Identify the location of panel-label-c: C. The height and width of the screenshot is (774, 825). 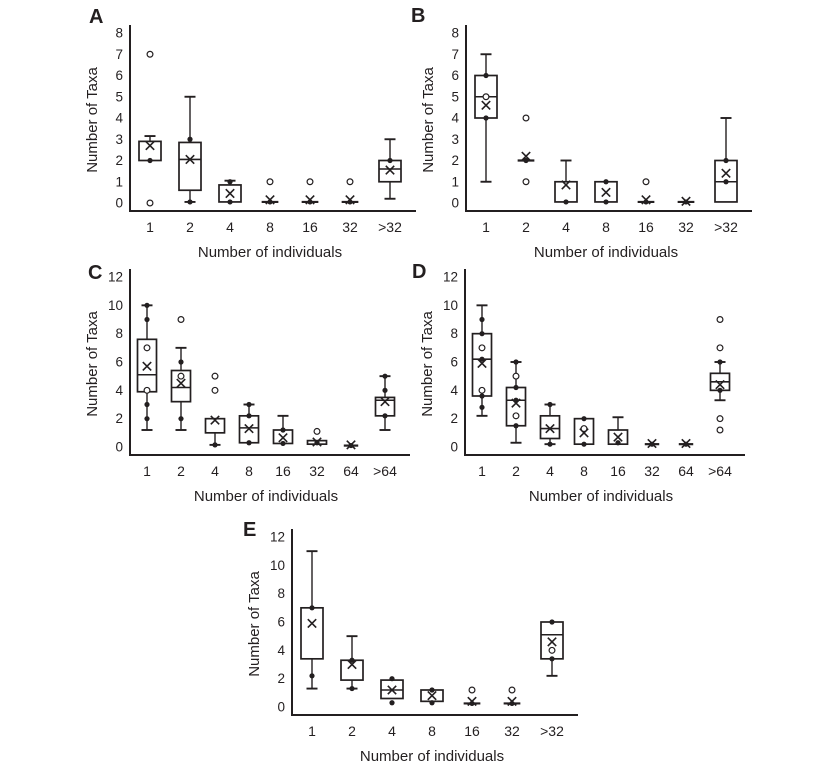
(95, 273).